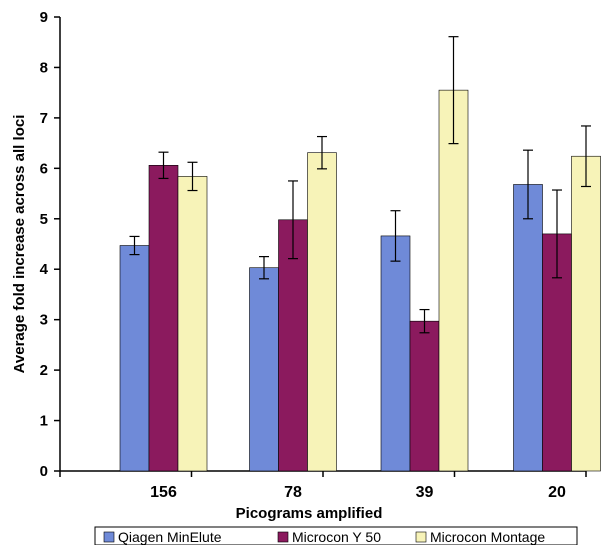 The height and width of the screenshot is (550, 603). What do you see at coordinates (44, 168) in the screenshot?
I see `y-tick-label: 6` at bounding box center [44, 168].